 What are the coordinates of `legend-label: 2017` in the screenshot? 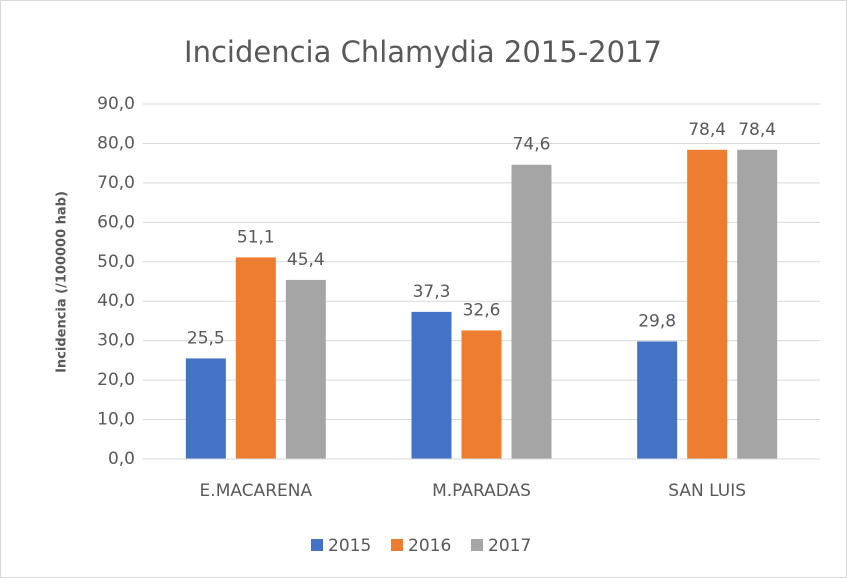 It's located at (509, 546).